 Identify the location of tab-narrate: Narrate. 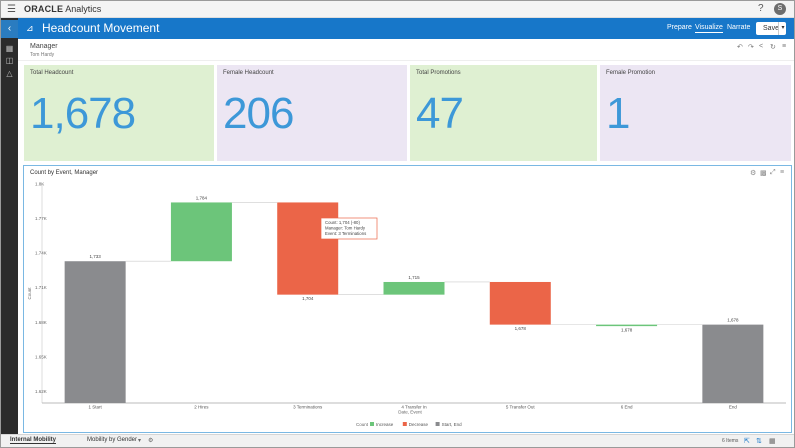
(739, 27).